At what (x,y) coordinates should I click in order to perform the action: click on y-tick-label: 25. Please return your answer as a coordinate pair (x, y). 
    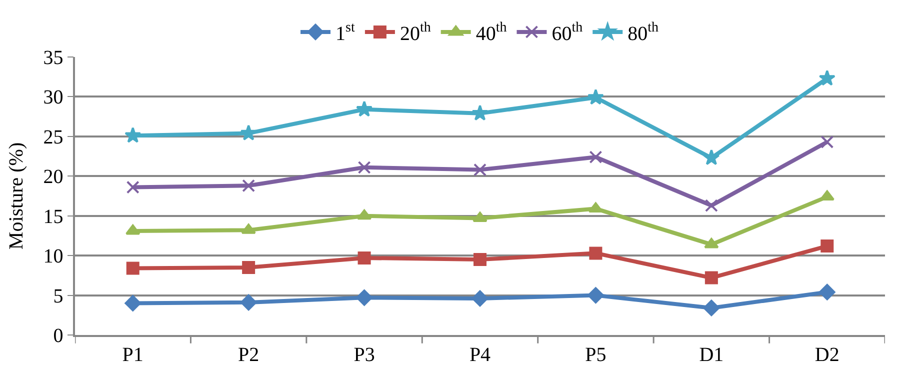
    Looking at the image, I should click on (53, 137).